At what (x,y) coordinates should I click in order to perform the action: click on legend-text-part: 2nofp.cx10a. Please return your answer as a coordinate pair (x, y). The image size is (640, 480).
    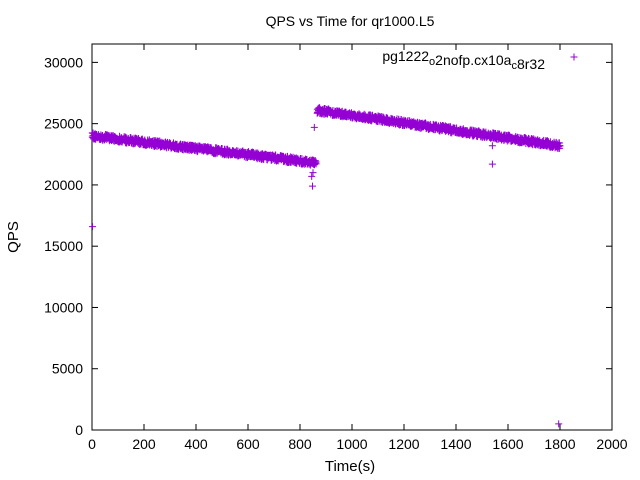
    Looking at the image, I should click on (473, 60).